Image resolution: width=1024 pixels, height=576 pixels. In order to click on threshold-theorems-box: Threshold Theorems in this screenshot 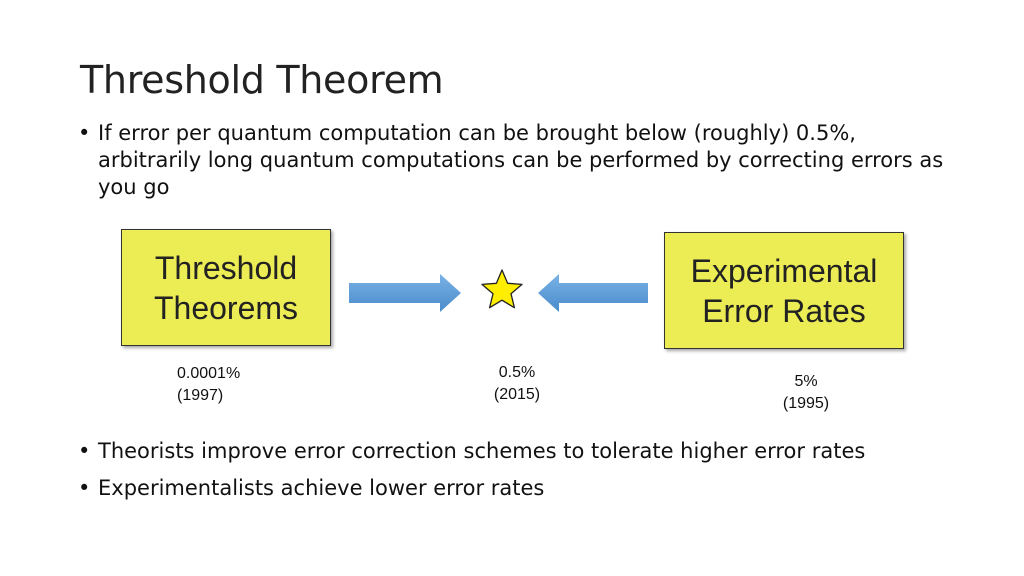, I will do `click(226, 287)`.